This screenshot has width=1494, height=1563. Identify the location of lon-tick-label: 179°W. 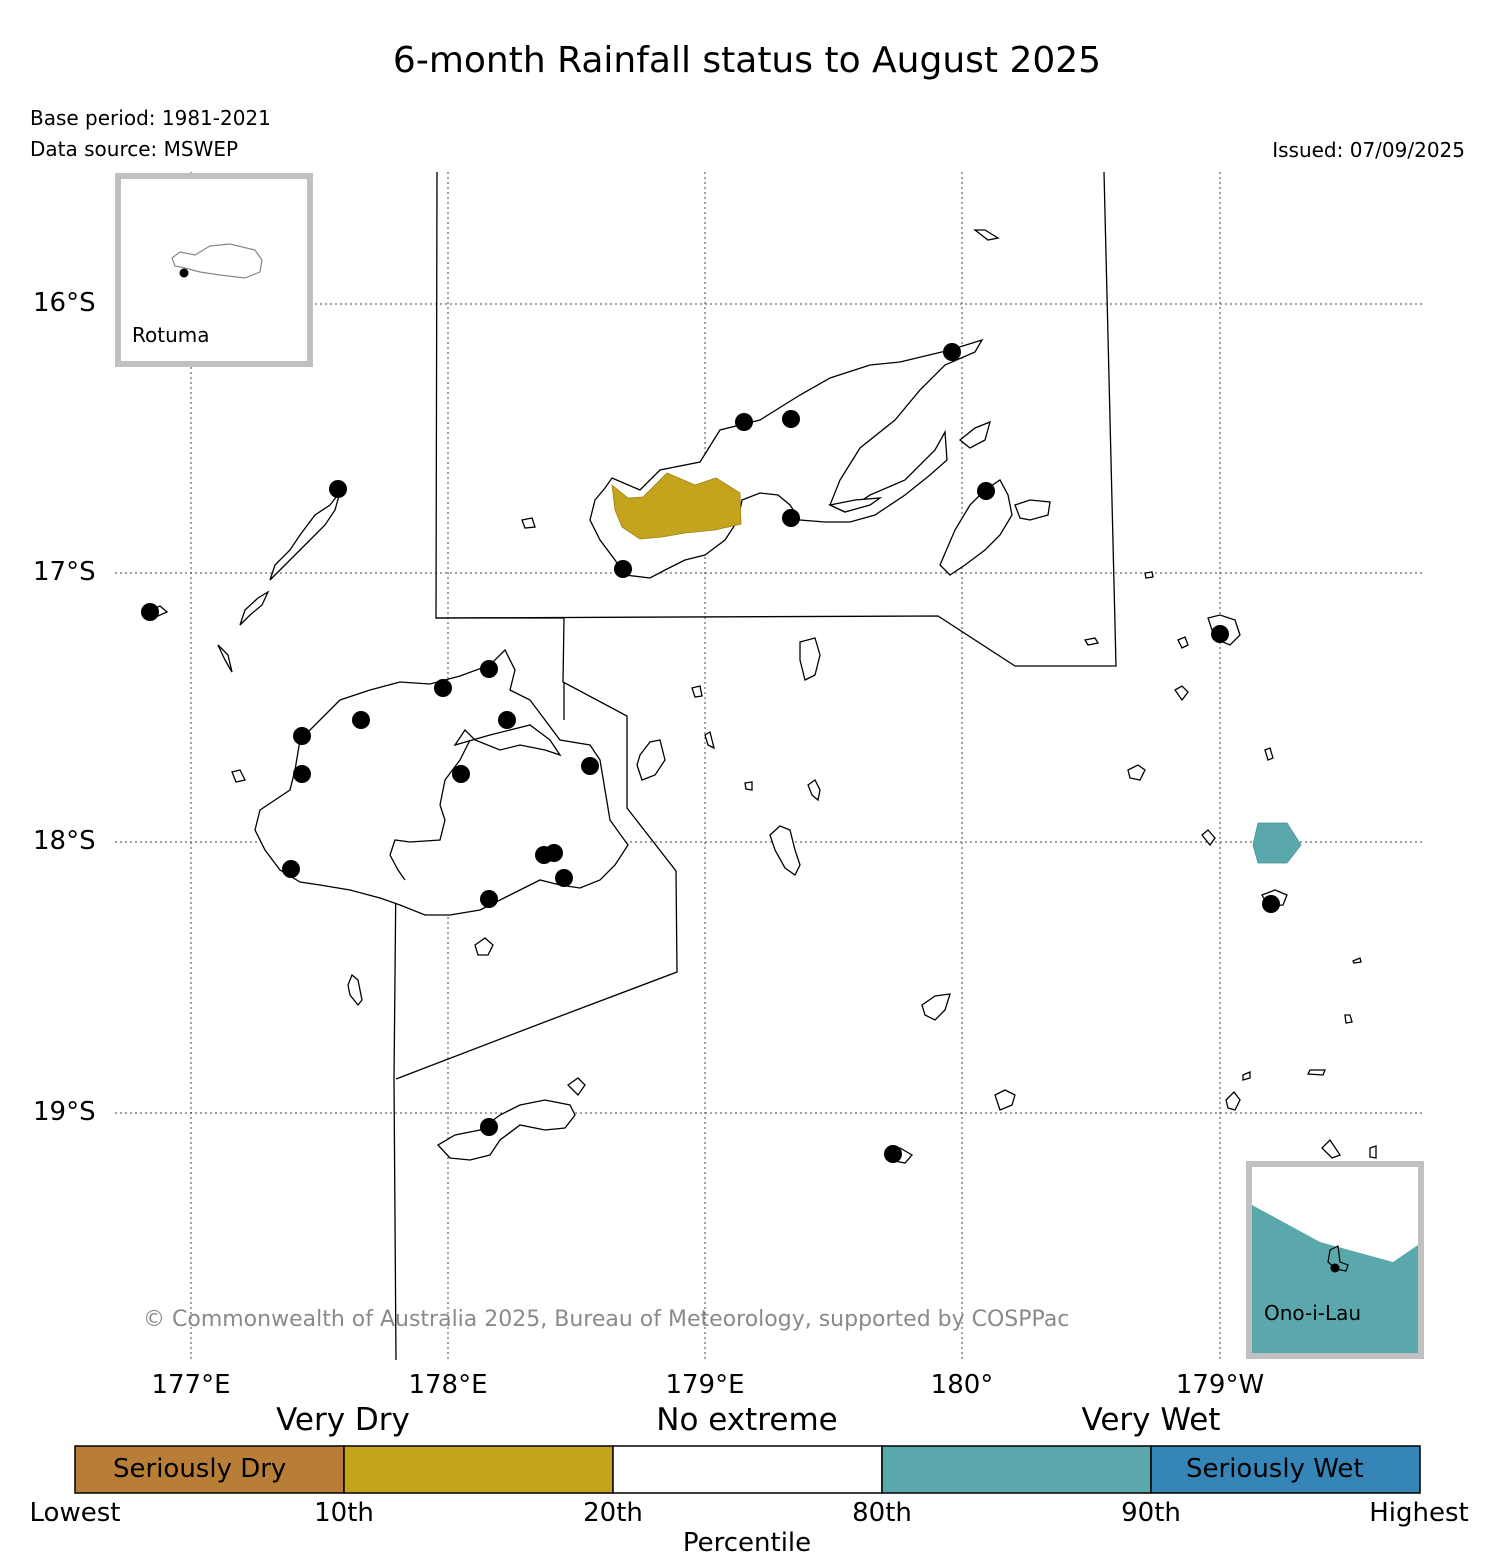
(1220, 1385).